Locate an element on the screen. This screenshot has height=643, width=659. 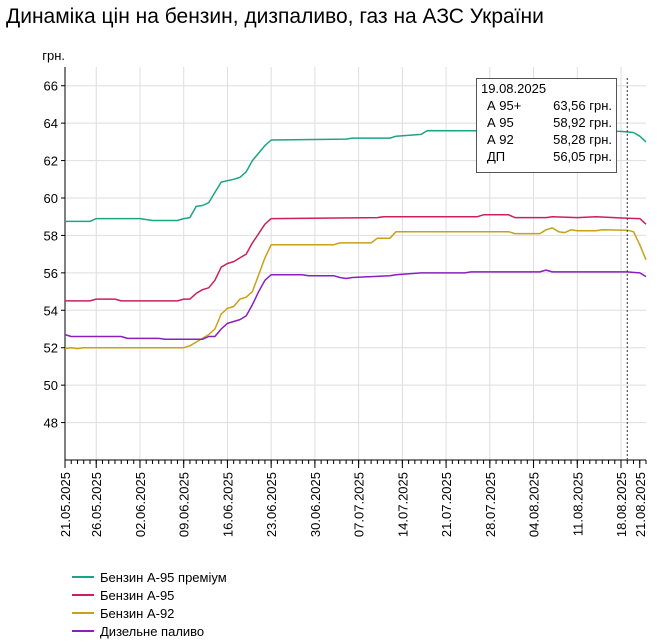
tooltip-date: 19.08.2025 is located at coordinates (514, 88).